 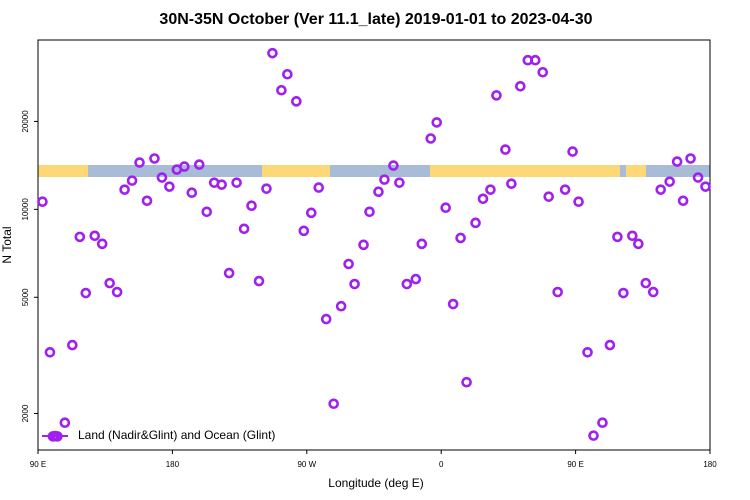 I want to click on y-tick-label: 20000, so click(x=25, y=121).